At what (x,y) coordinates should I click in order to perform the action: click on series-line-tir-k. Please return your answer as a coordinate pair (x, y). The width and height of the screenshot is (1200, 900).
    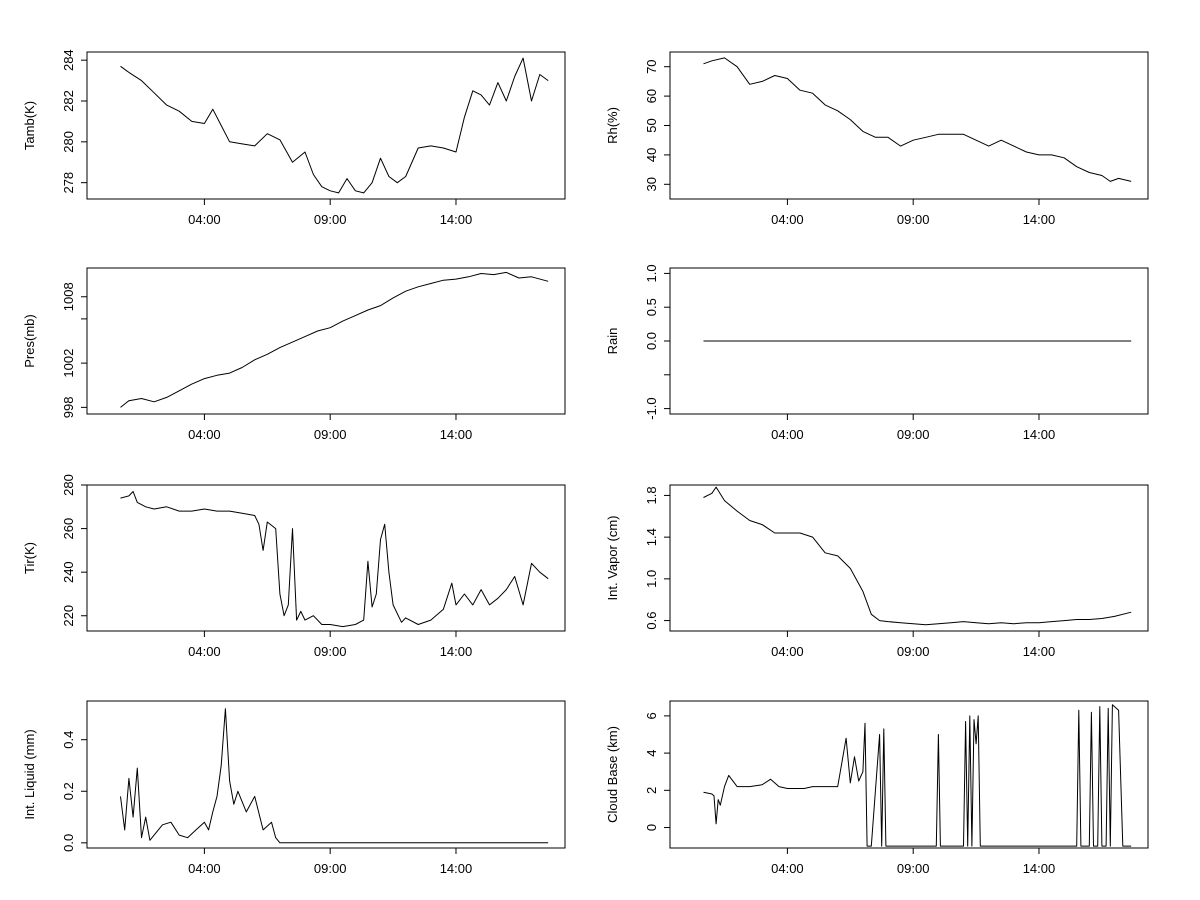
    Looking at the image, I should click on (334, 559).